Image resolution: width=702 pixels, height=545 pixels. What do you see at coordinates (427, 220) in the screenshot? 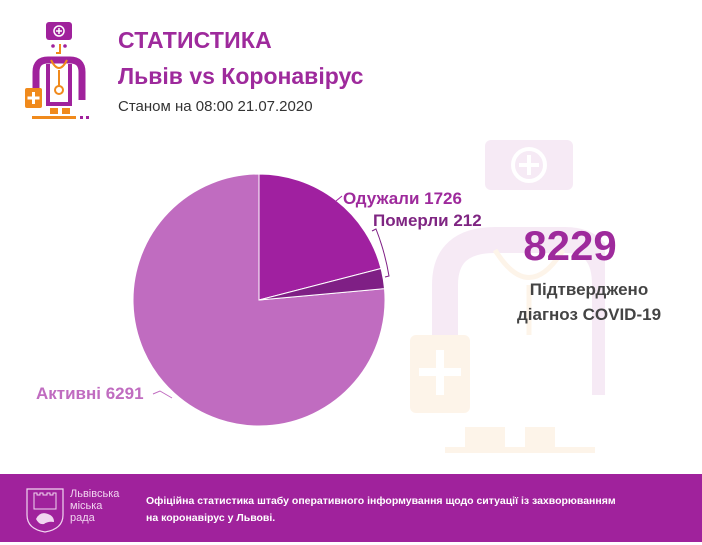
I see `label-died: Померли 212` at bounding box center [427, 220].